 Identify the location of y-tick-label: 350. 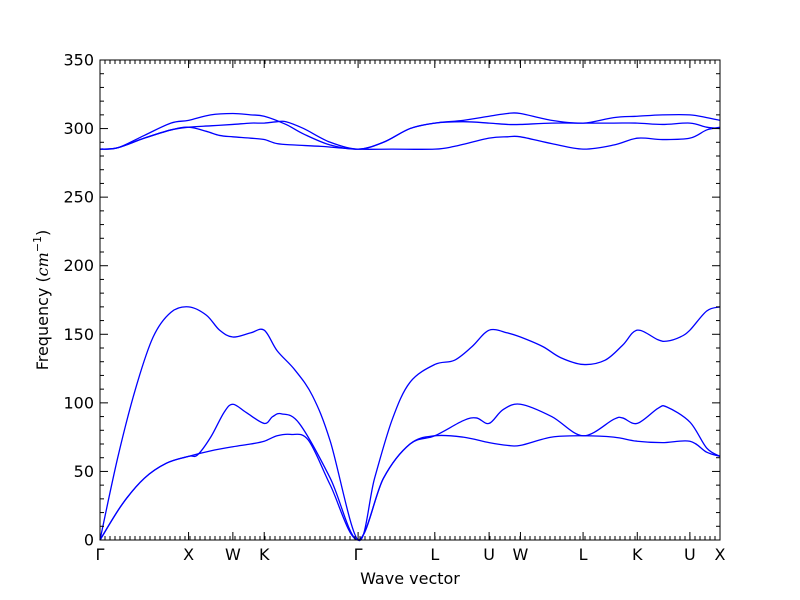
(78, 60).